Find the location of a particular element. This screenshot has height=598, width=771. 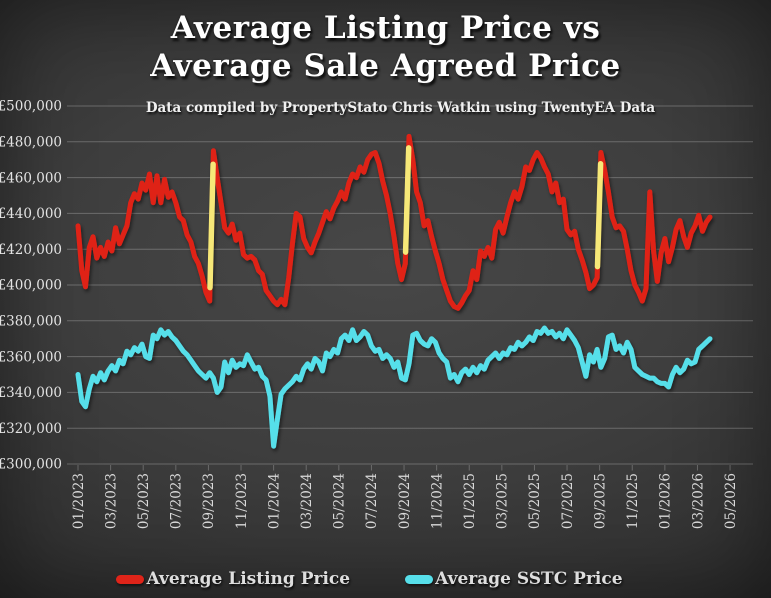

legend-item-listing: Average Listing Price is located at coordinates (233, 579).